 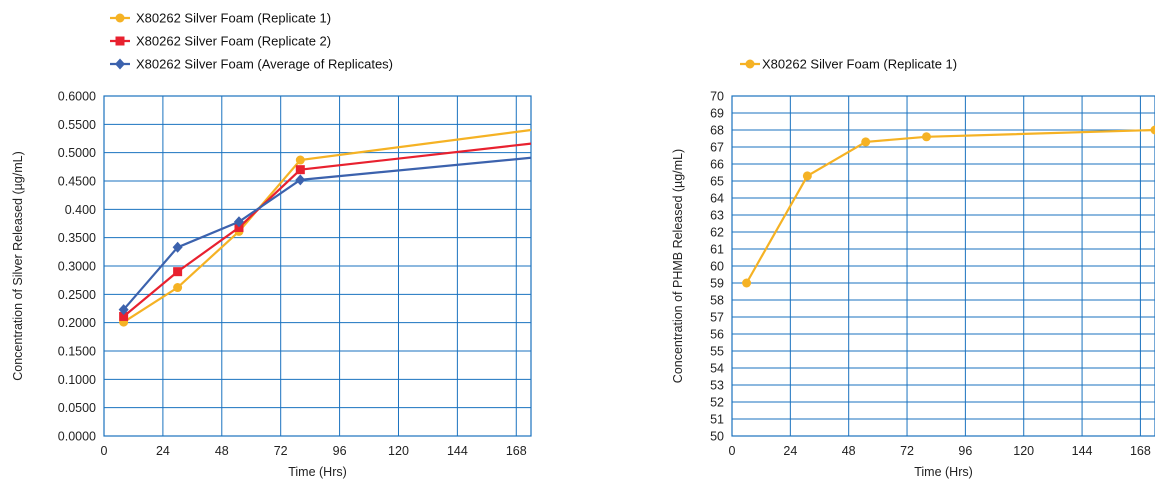 I want to click on y-tick-label: 0.6000, so click(x=77, y=97).